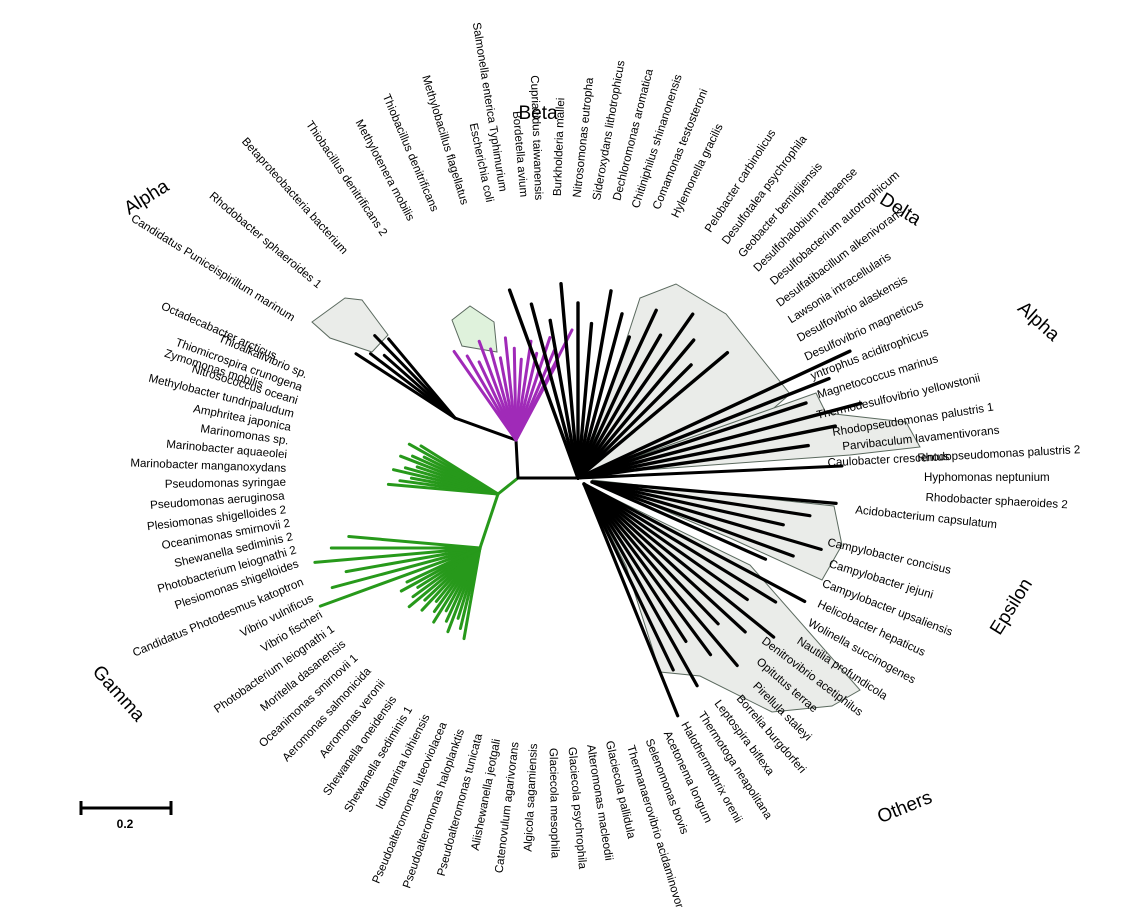 The height and width of the screenshot is (907, 1121). What do you see at coordinates (147, 198) in the screenshot?
I see `group-label-alpha-0: Alpha` at bounding box center [147, 198].